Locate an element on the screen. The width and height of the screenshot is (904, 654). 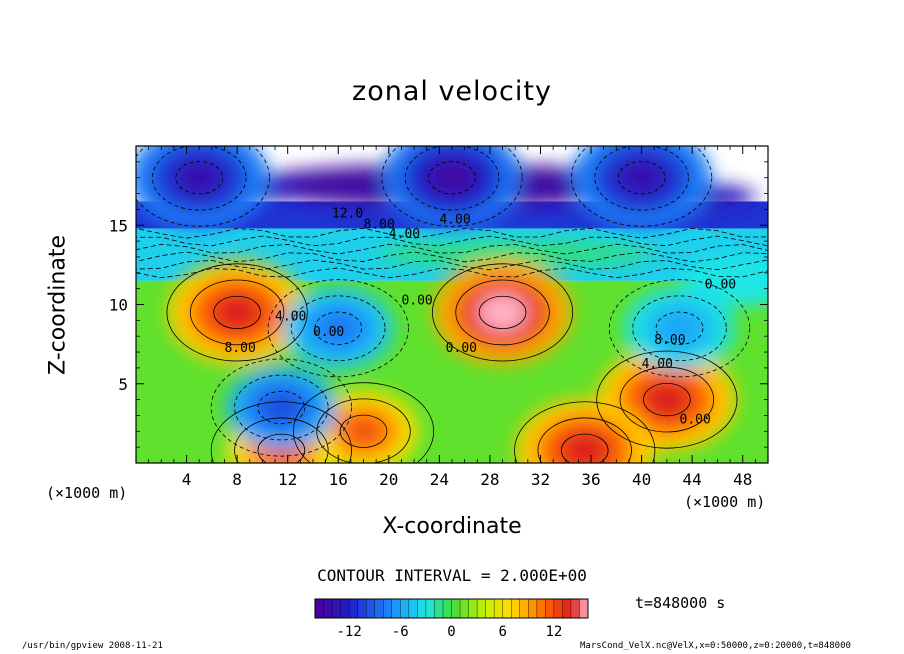
colorbar-tick-label: 0 is located at coordinates (451, 632).